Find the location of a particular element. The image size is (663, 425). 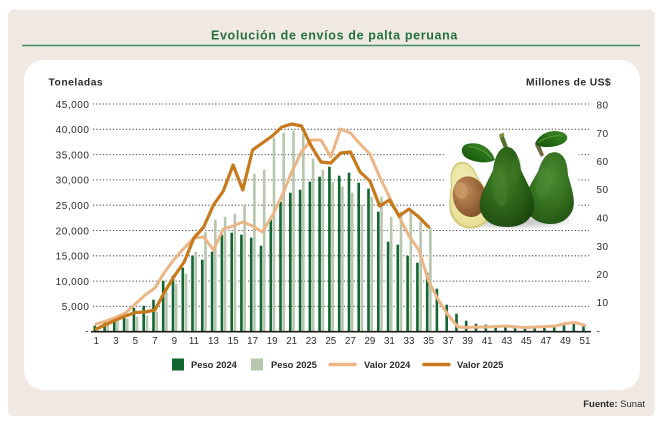

svg-text: 15 is located at coordinates (233, 341).